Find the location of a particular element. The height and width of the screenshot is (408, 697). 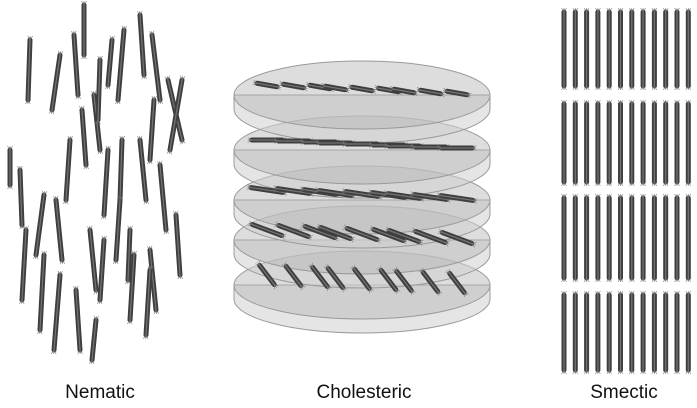

smectic-label: Smectic is located at coordinates (624, 392).